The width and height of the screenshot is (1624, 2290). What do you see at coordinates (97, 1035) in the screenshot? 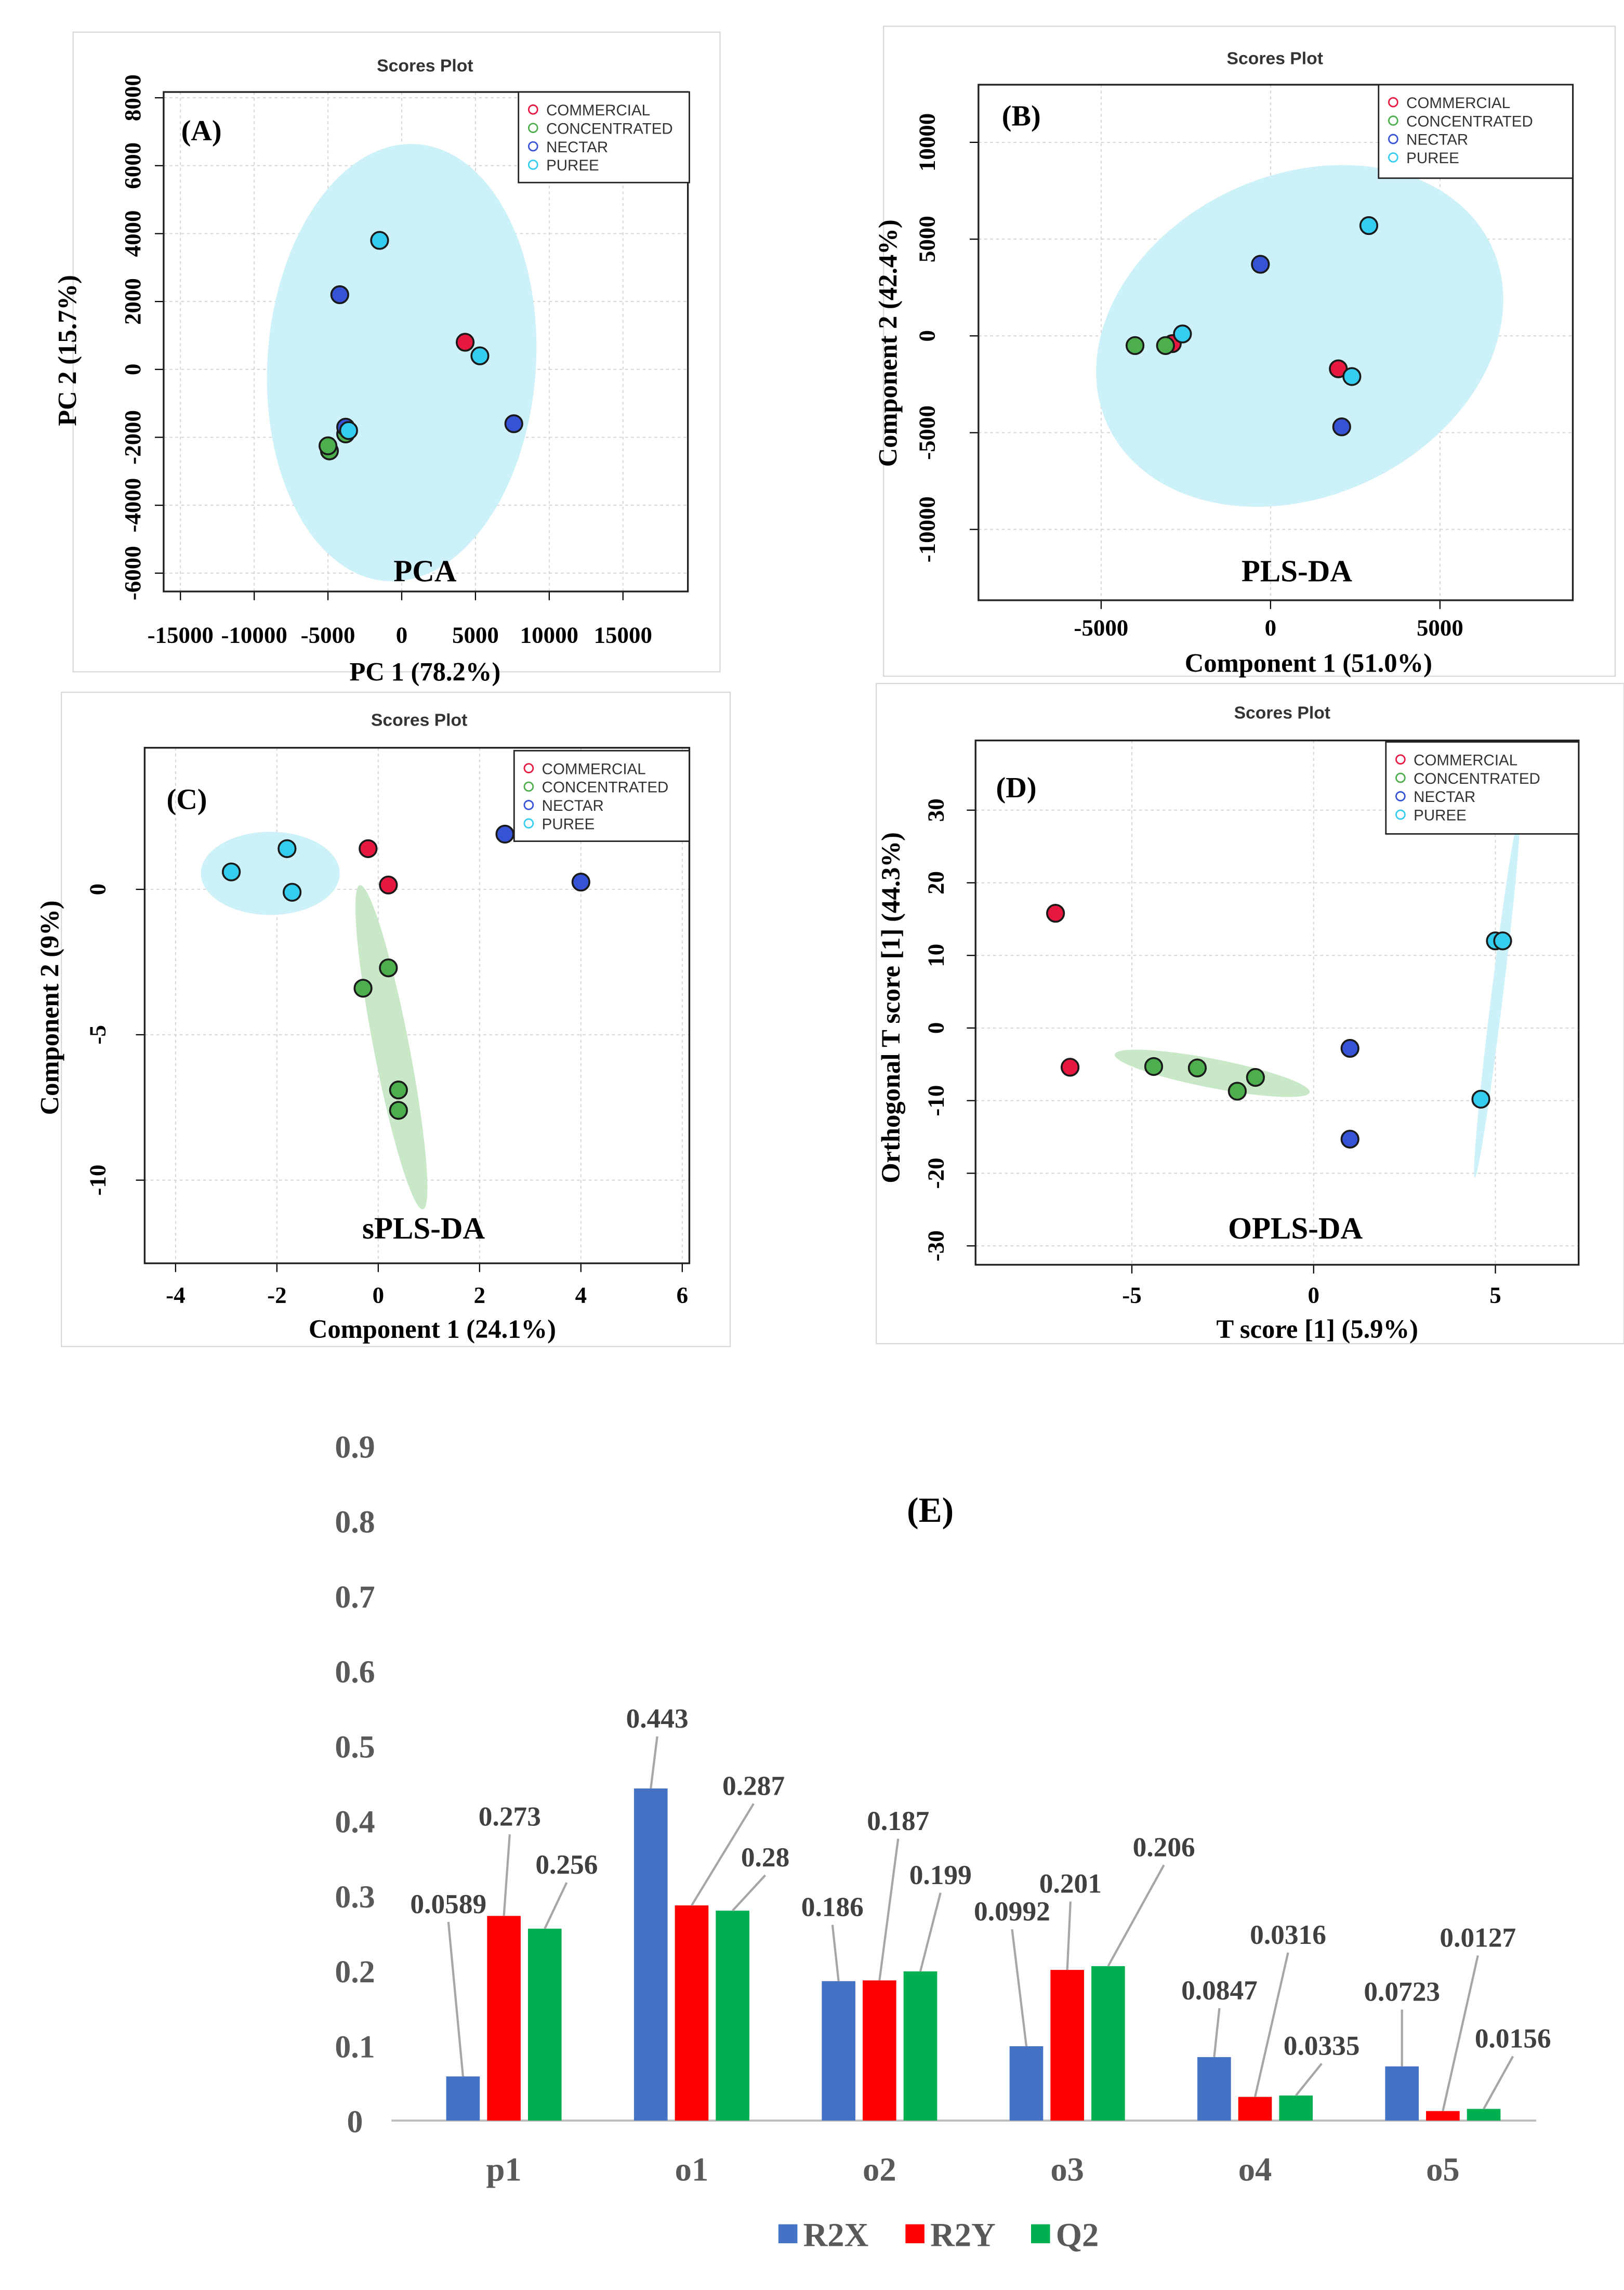
I see `y-tick-label: -5` at bounding box center [97, 1035].